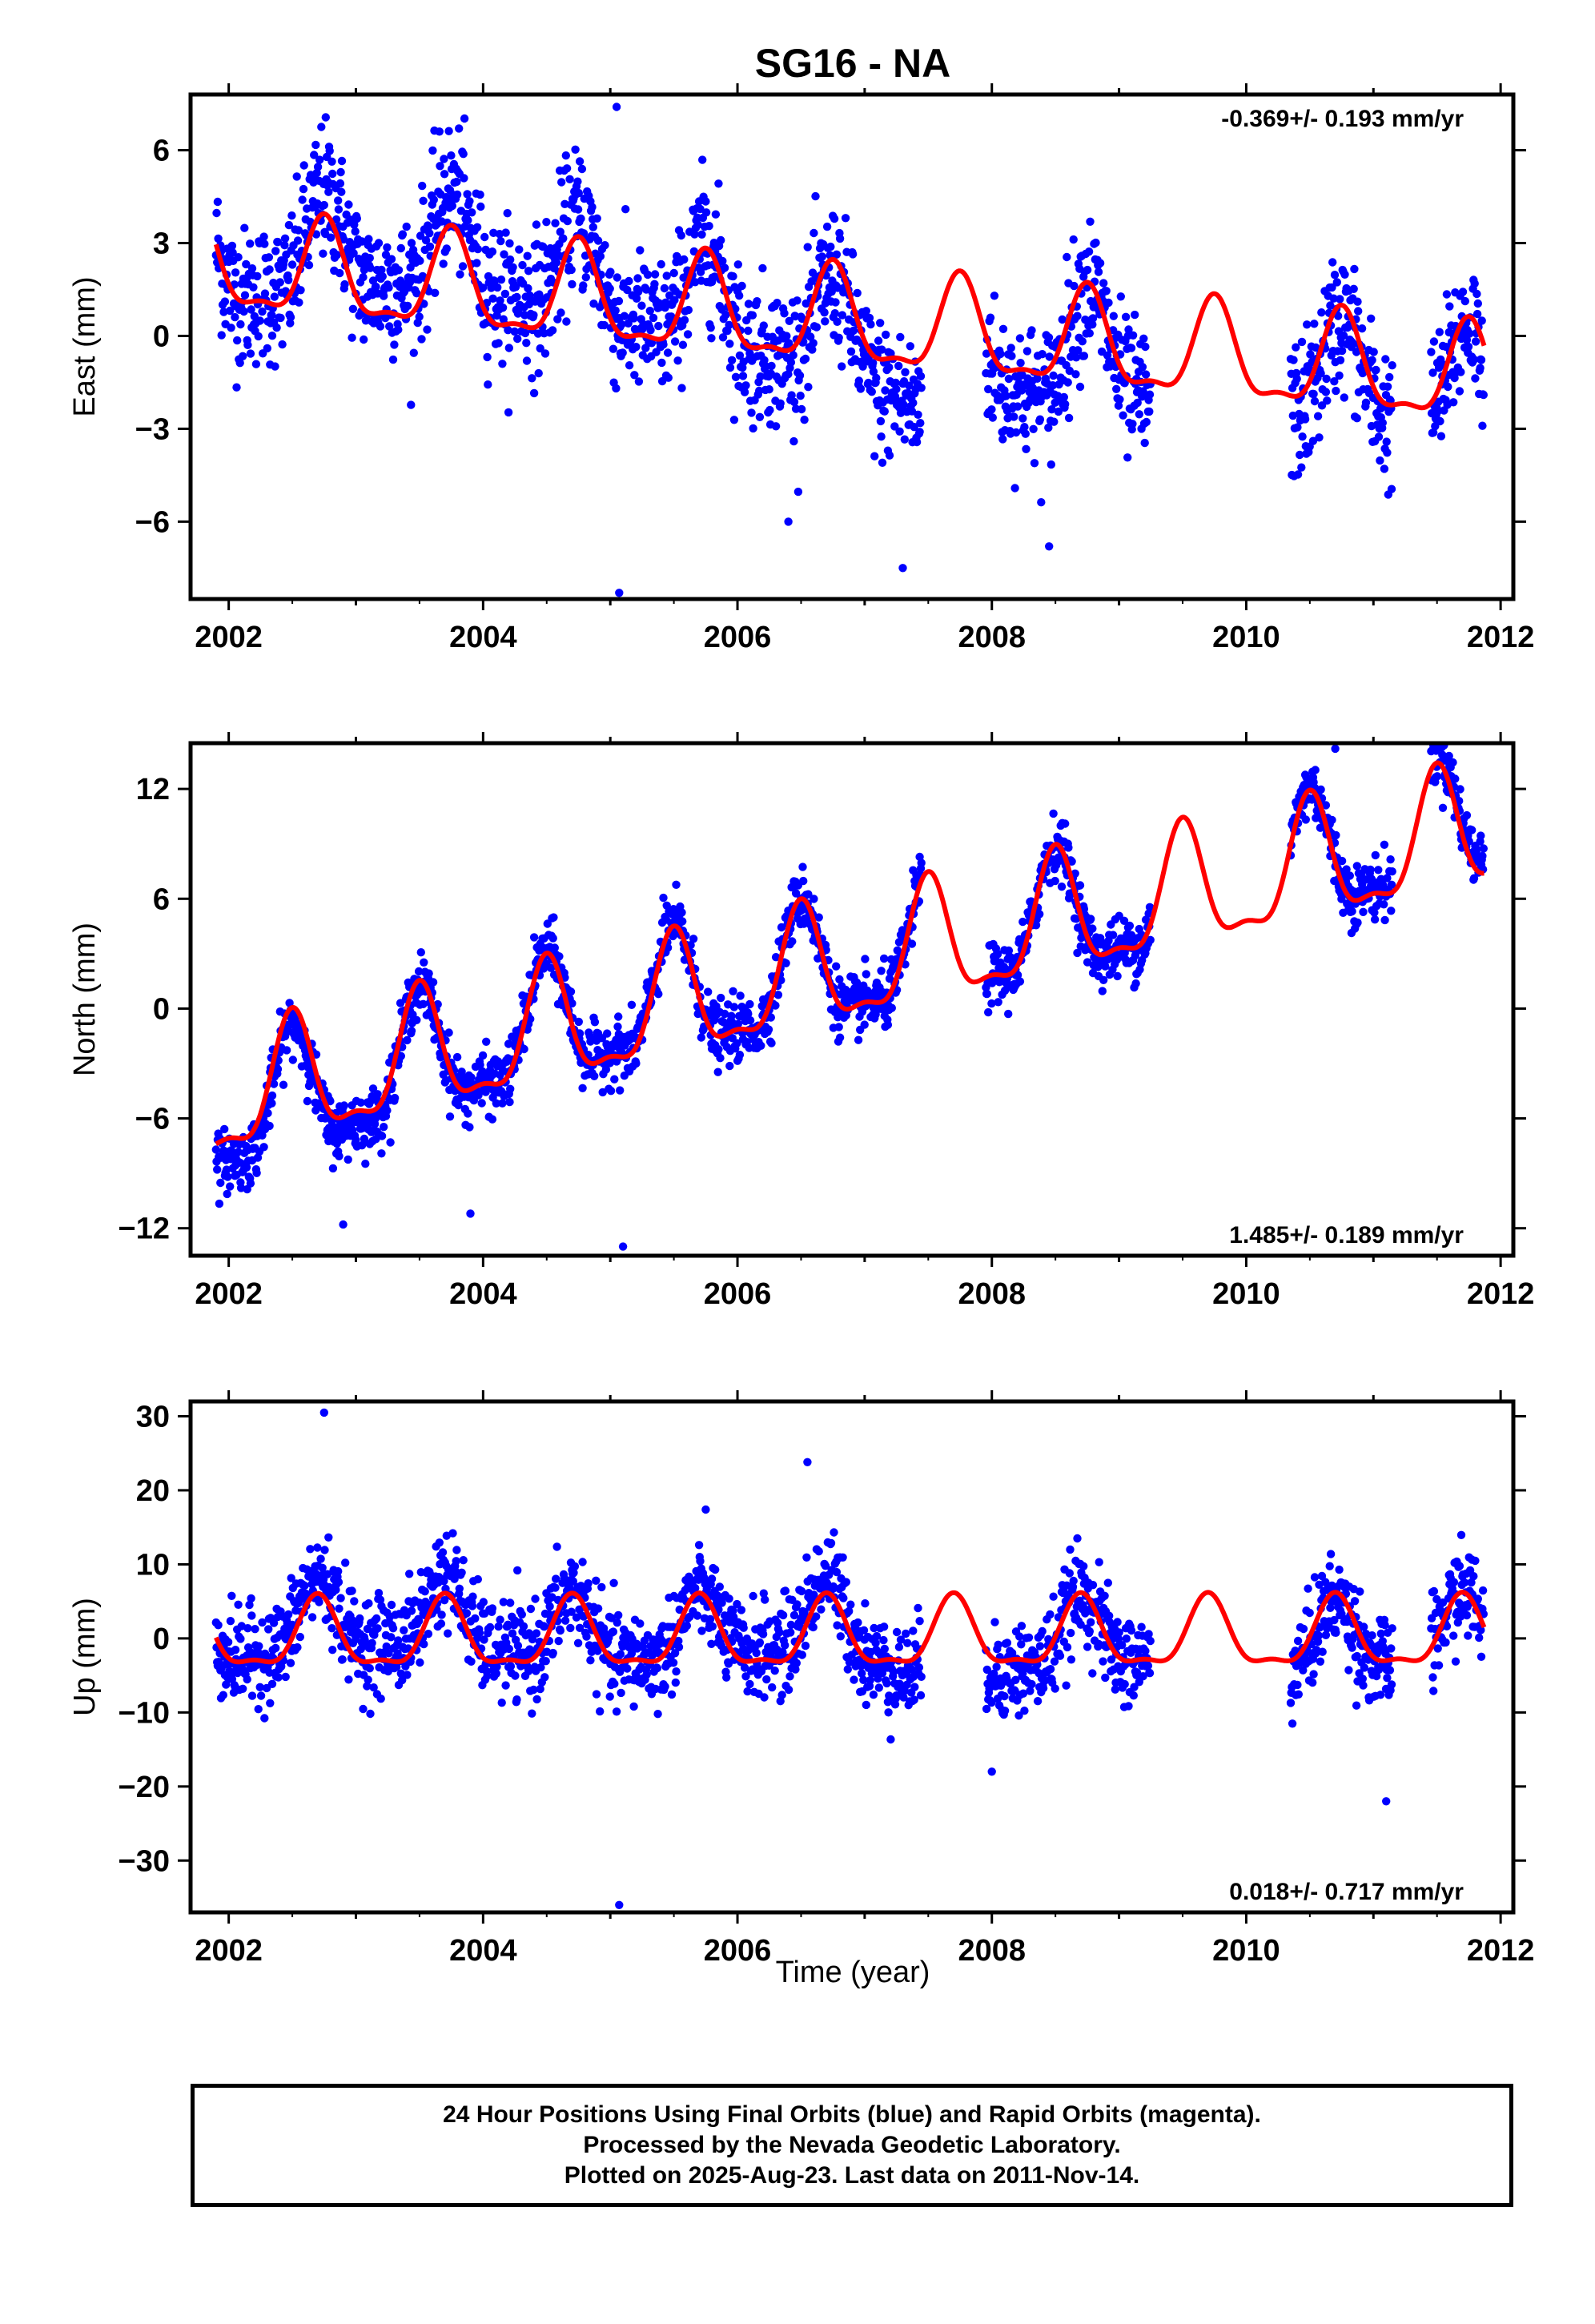 The image size is (1595, 2324). Describe the element at coordinates (850, 953) in the screenshot. I see `model-curve-north` at that location.